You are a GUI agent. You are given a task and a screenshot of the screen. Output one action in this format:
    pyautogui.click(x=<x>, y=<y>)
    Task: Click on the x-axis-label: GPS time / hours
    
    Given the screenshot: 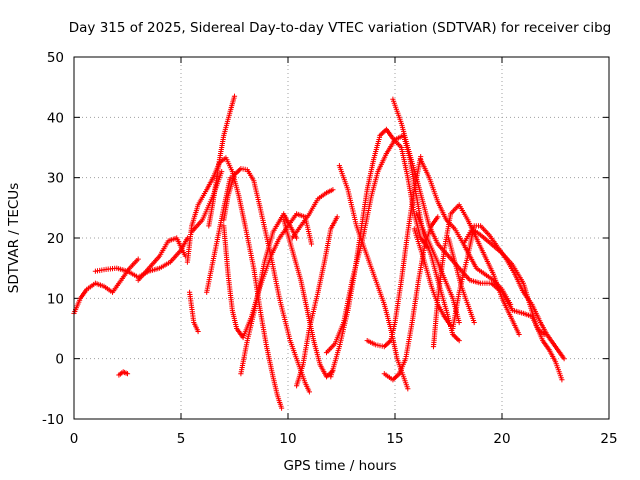 What is the action you would take?
    pyautogui.click(x=339, y=466)
    